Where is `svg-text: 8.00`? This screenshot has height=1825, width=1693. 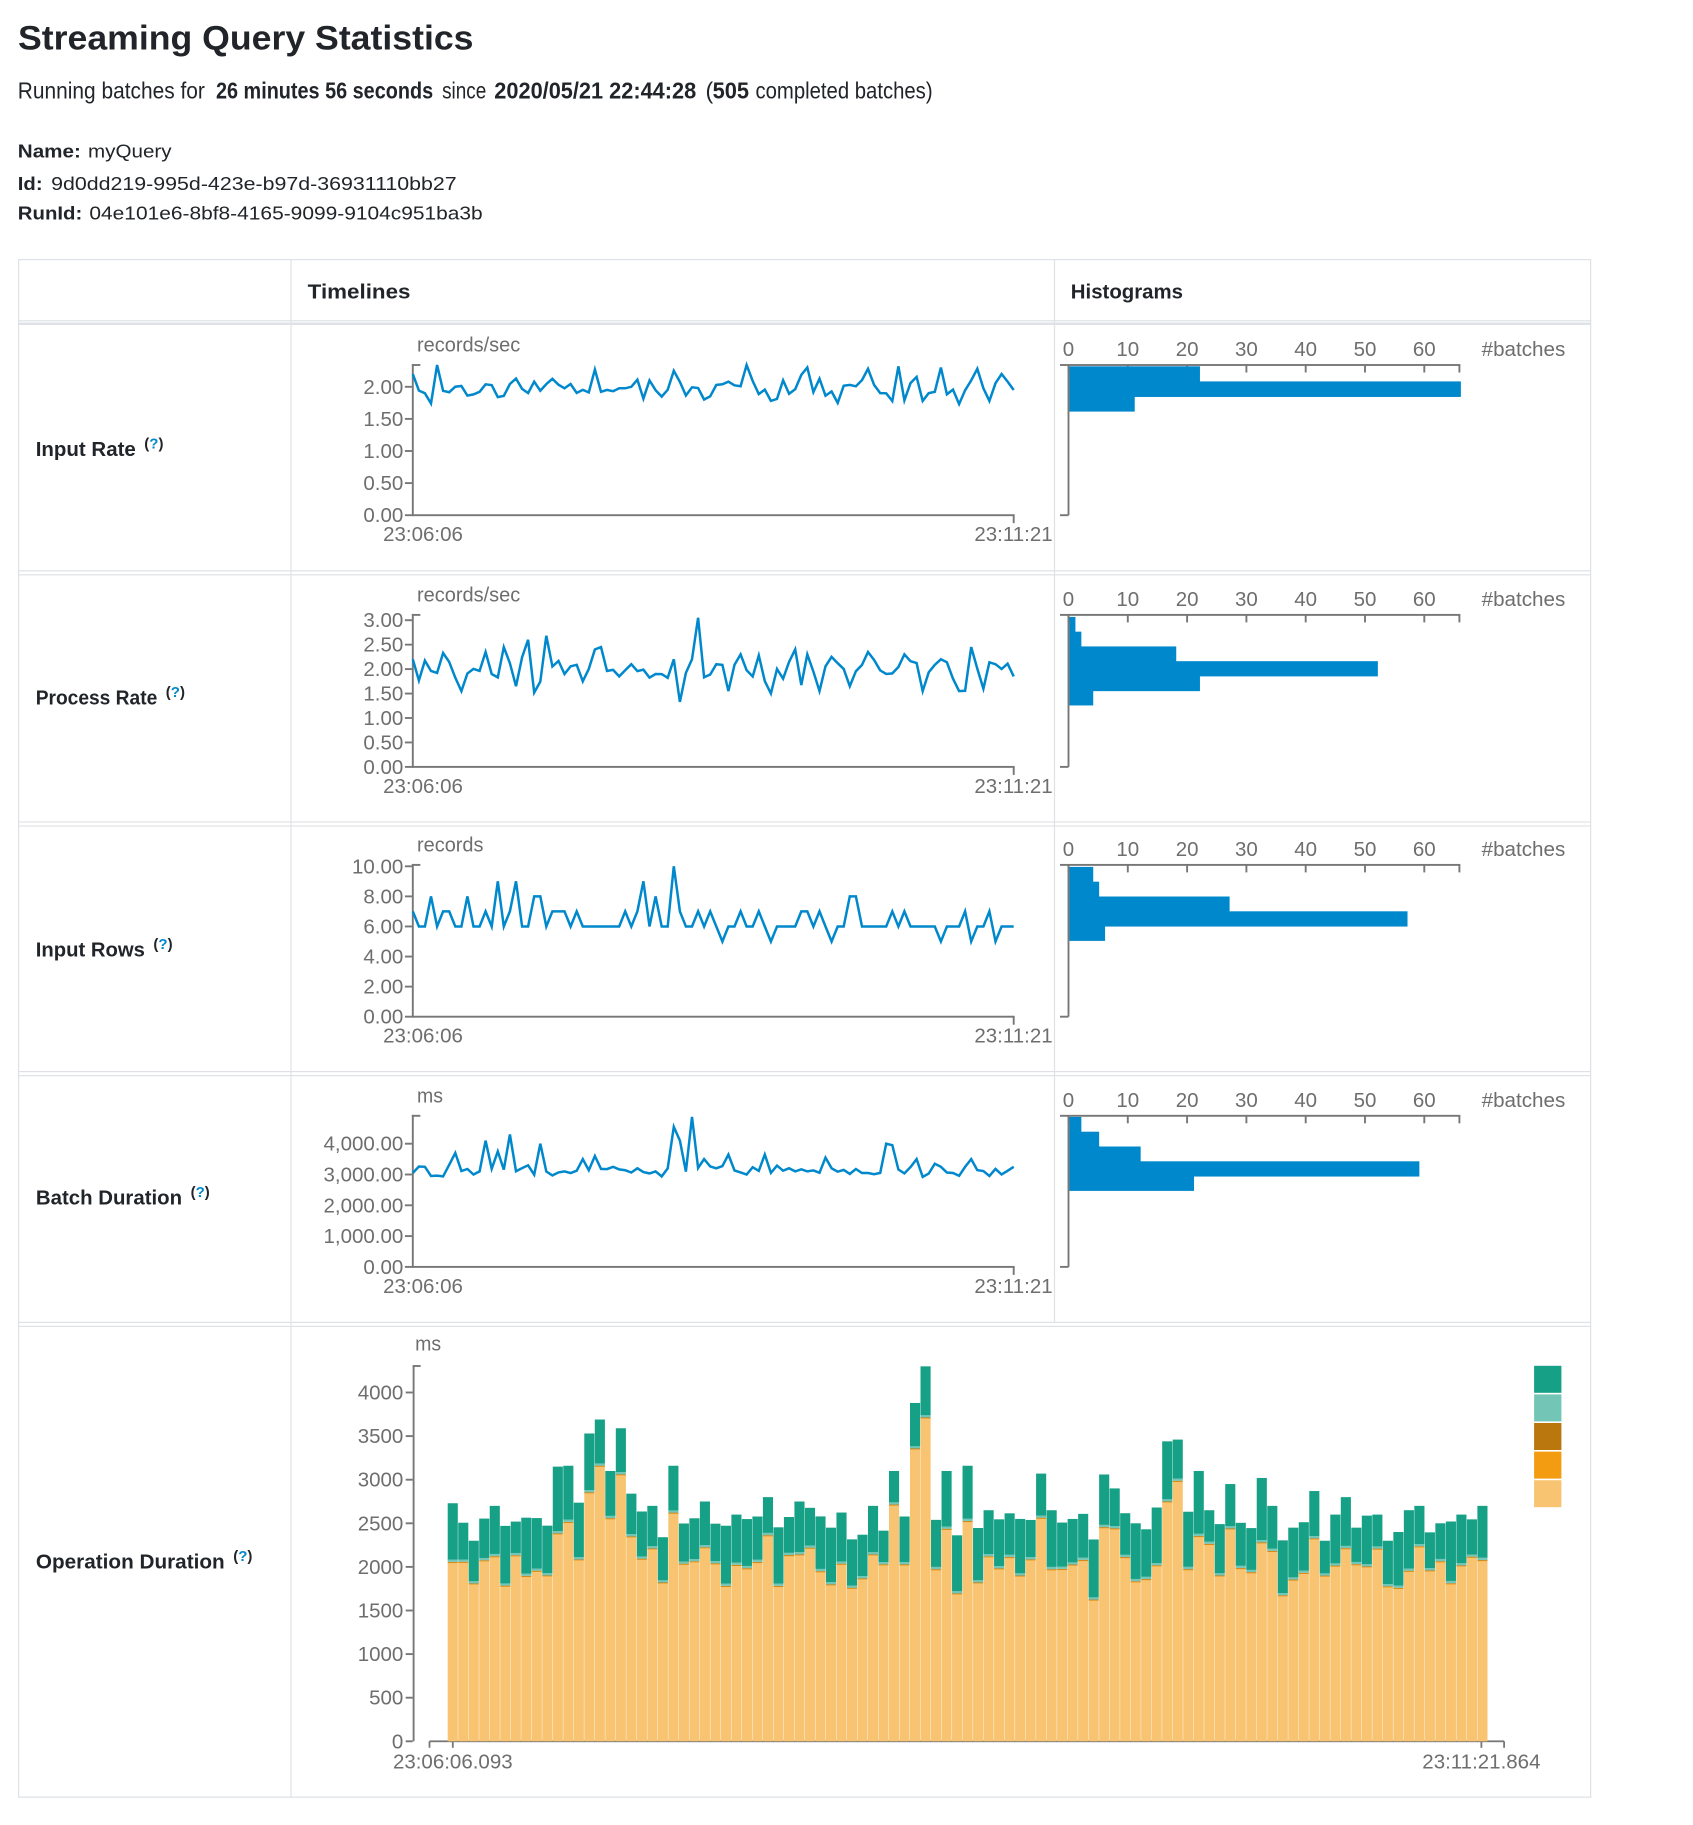
svg-text: 8.00 is located at coordinates (383, 896).